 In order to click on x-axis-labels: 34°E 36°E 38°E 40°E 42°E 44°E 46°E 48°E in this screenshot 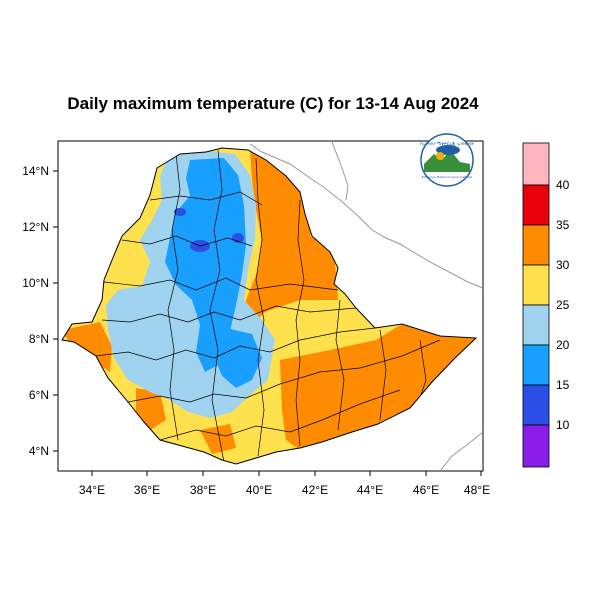, I will do `click(284, 490)`.